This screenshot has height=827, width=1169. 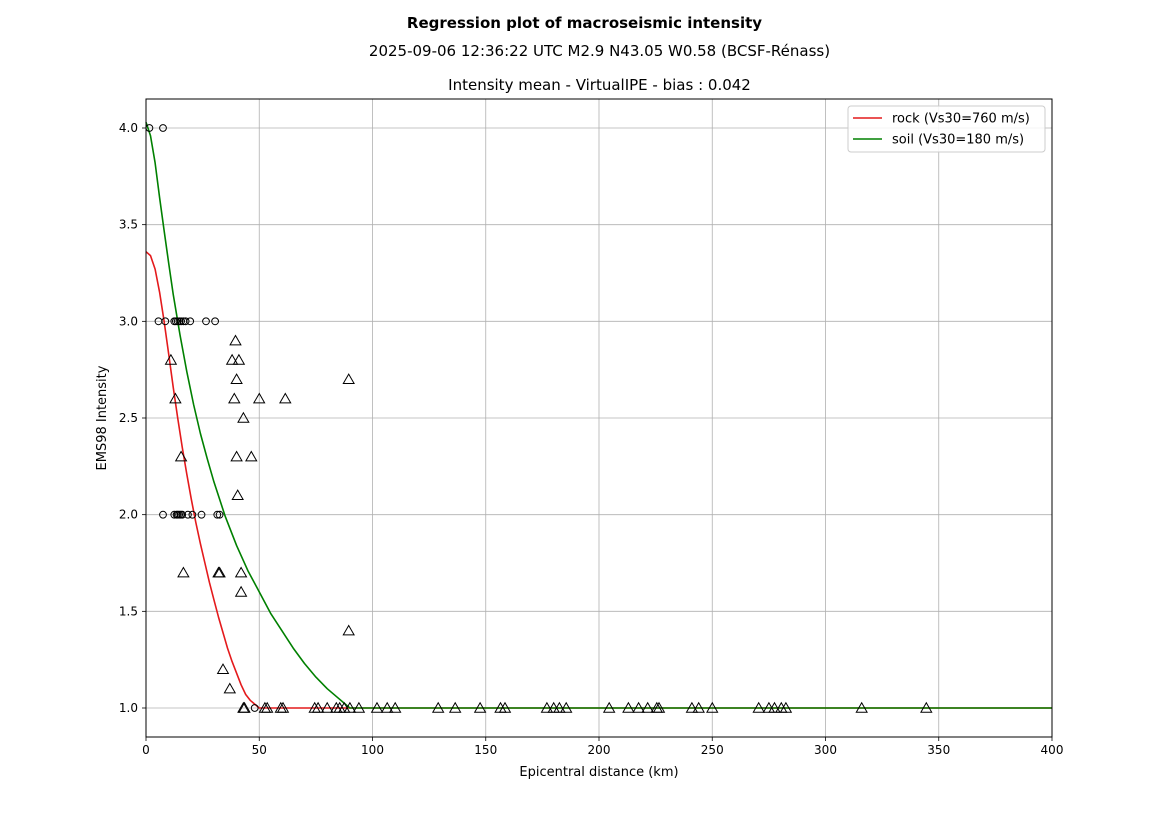 I want to click on y-tick-label: 2.5, so click(x=128, y=418).